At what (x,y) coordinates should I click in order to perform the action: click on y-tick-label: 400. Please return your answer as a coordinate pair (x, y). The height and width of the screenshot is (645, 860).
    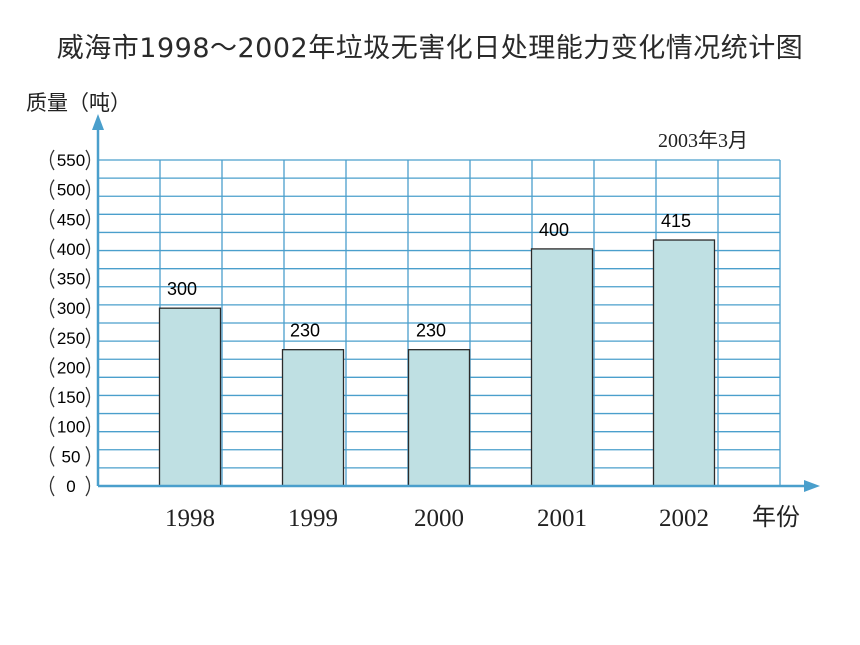
    Looking at the image, I should click on (71, 249).